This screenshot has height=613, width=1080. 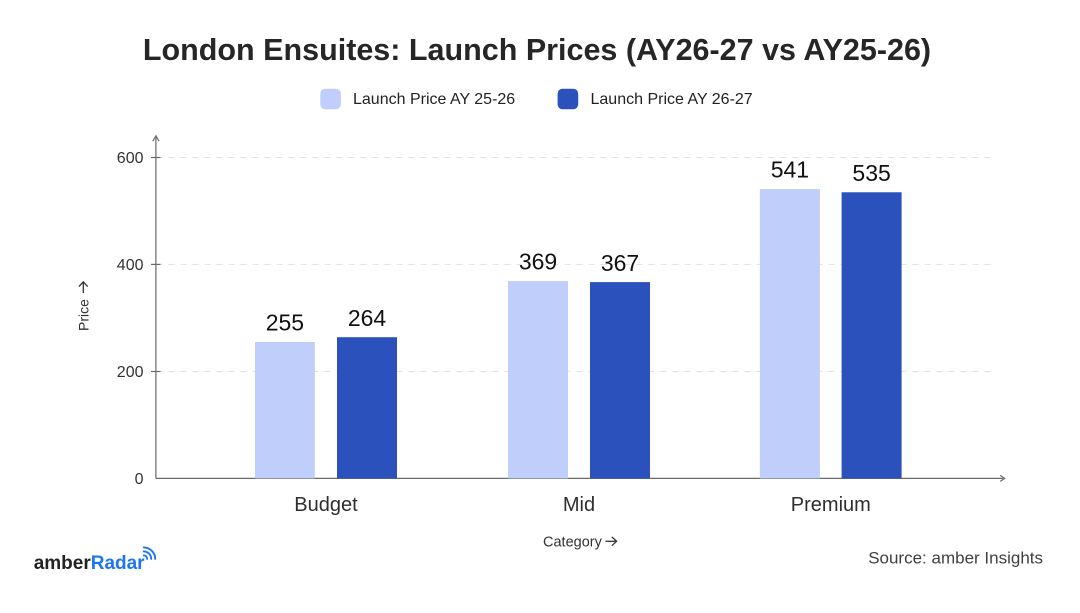 What do you see at coordinates (89, 563) in the screenshot?
I see `svg-text: amberRadar` at bounding box center [89, 563].